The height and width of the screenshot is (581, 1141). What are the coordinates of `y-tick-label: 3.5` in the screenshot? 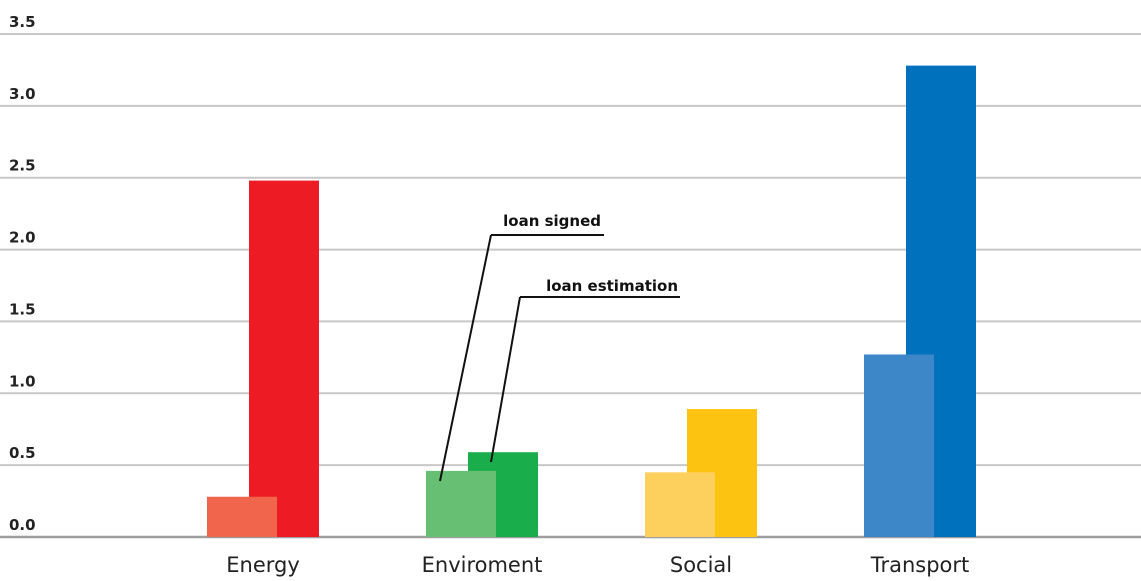 It's located at (22, 22).